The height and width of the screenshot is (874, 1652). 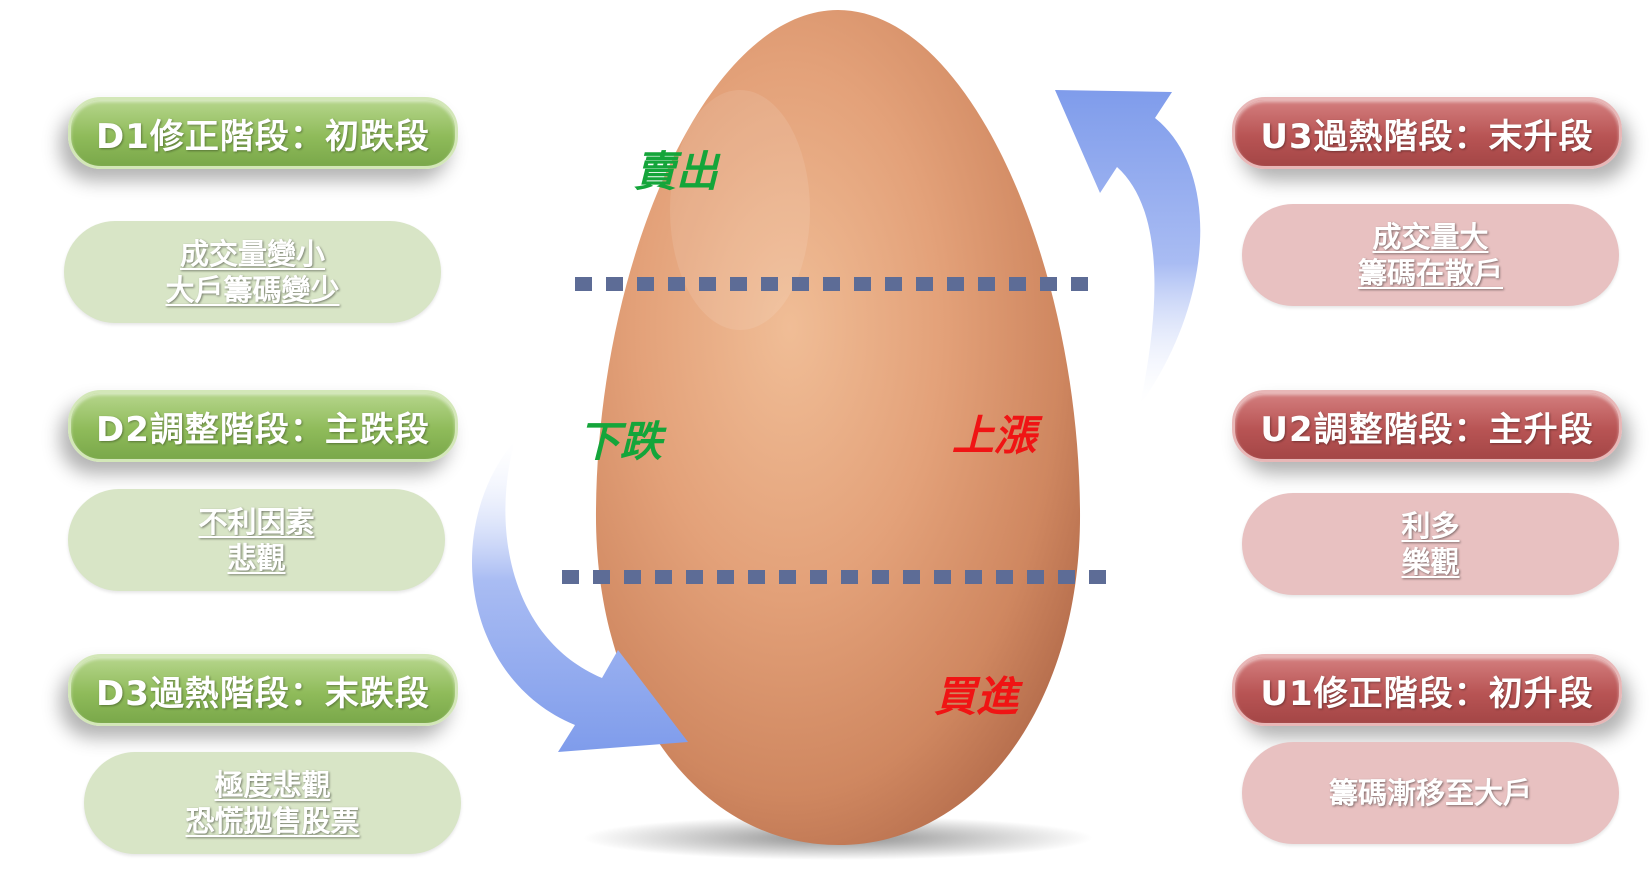 What do you see at coordinates (252, 254) in the screenshot?
I see `stage-d1-desc-line-1: 成交量變小` at bounding box center [252, 254].